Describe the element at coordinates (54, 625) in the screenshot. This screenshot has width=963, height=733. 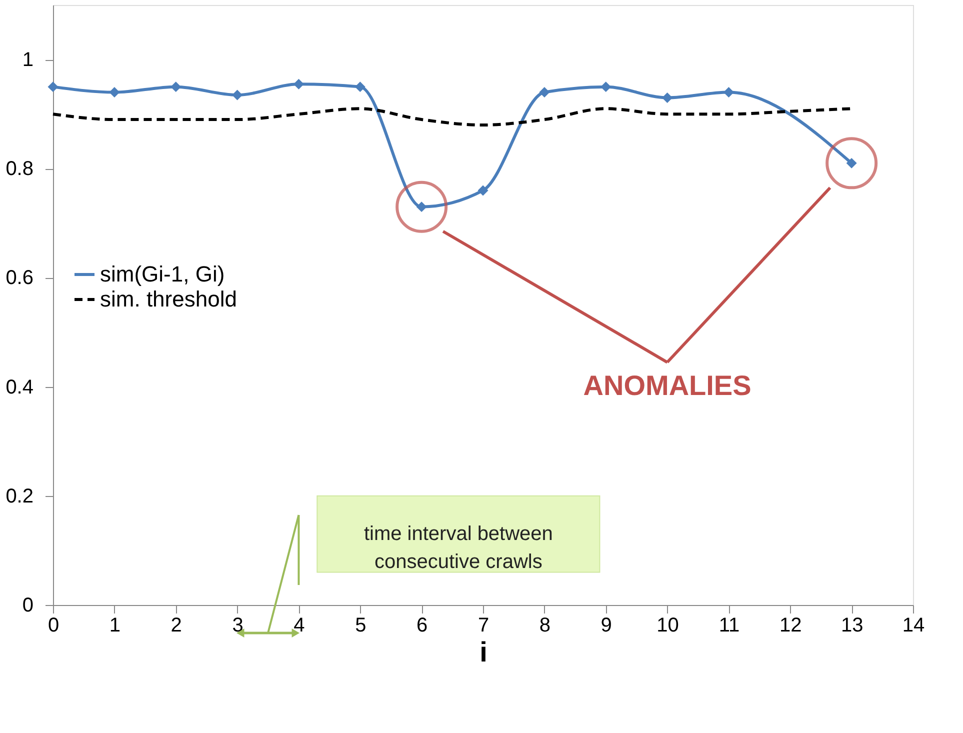
I see `x-tick-label: 0` at that location.